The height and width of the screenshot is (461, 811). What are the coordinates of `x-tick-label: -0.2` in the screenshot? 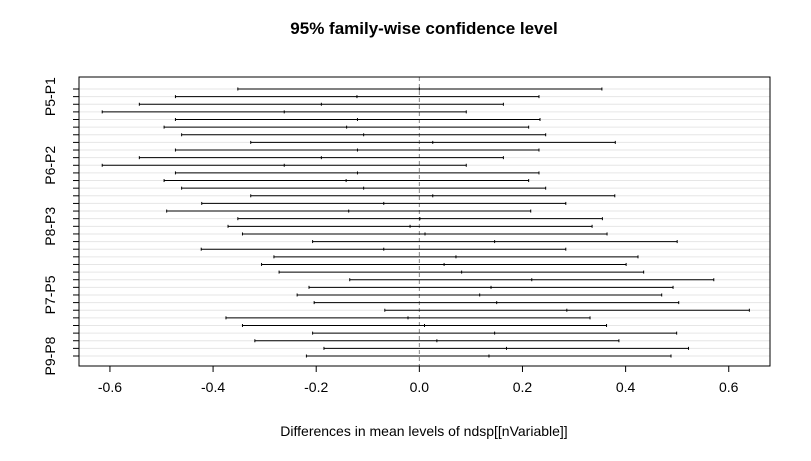 It's located at (316, 387).